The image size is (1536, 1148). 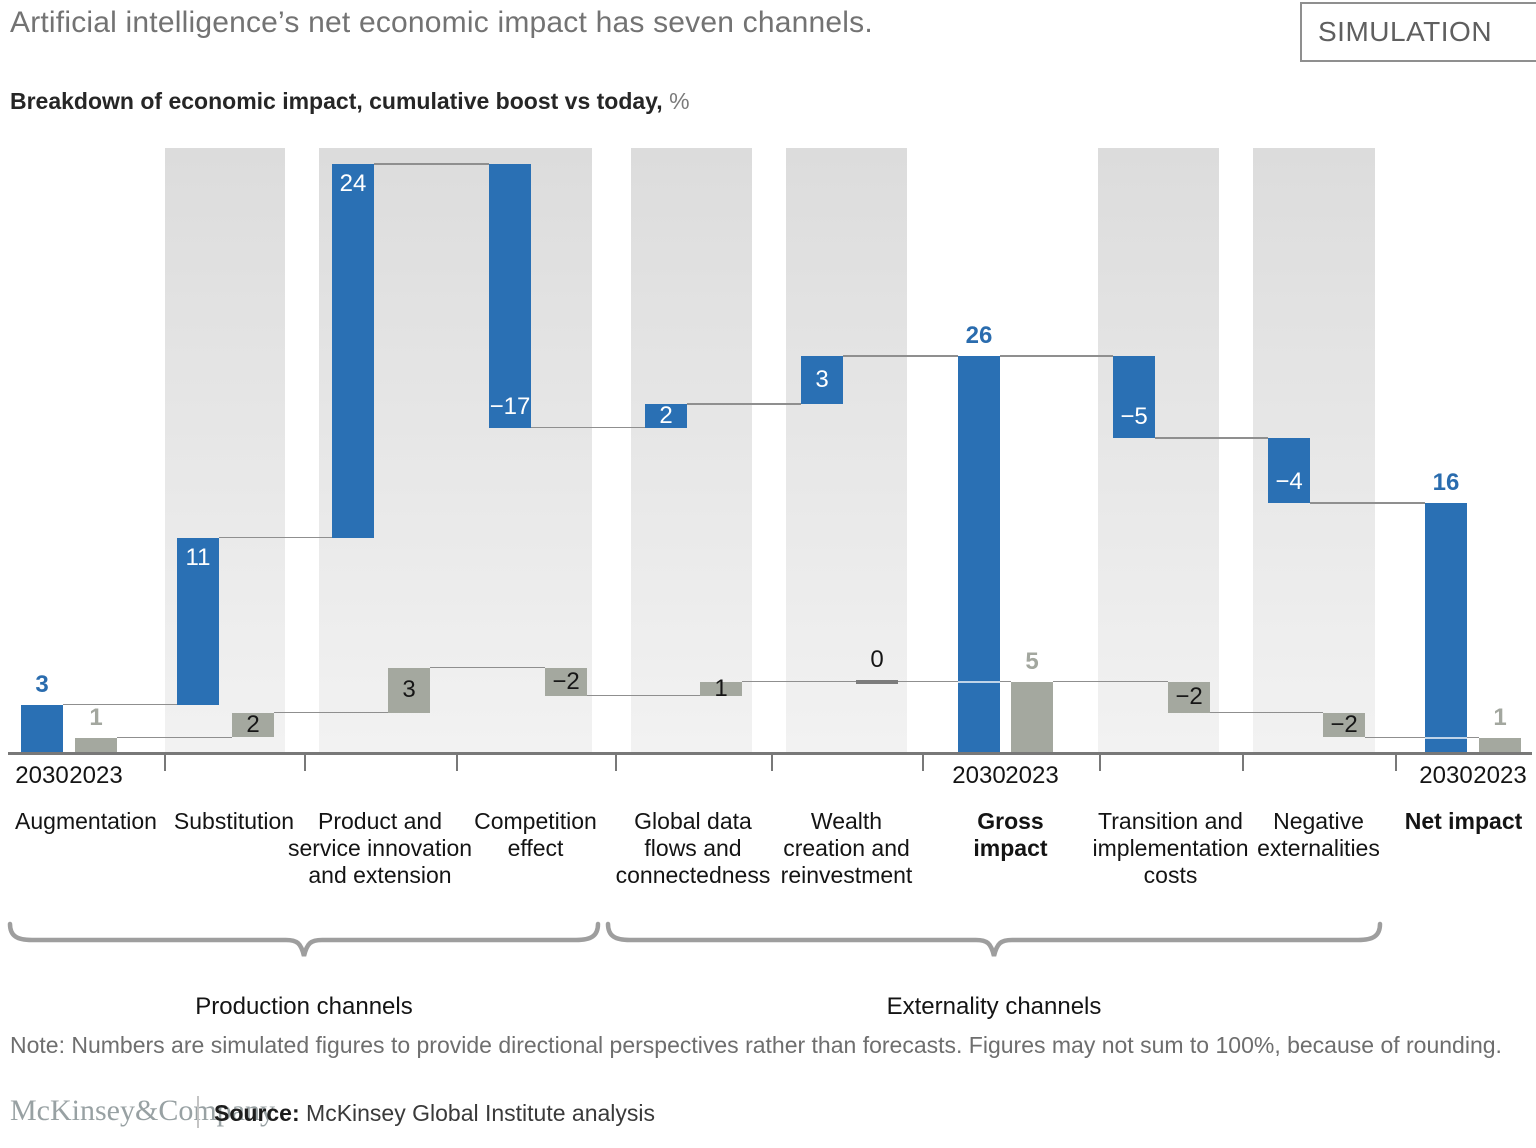 I want to click on value-label-2030-global-data-flows-and-connectedness: 2, so click(x=666, y=415).